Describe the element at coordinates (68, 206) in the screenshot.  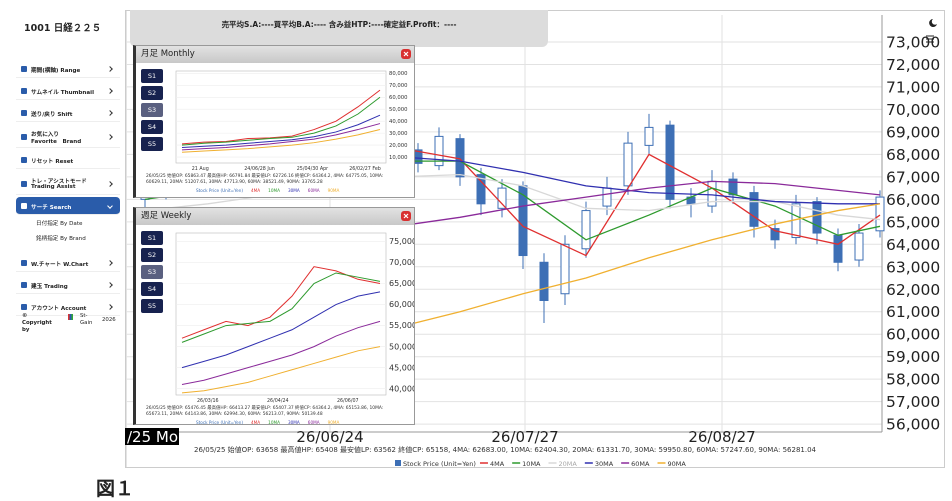
I see `menu-item: サーチ Search` at that location.